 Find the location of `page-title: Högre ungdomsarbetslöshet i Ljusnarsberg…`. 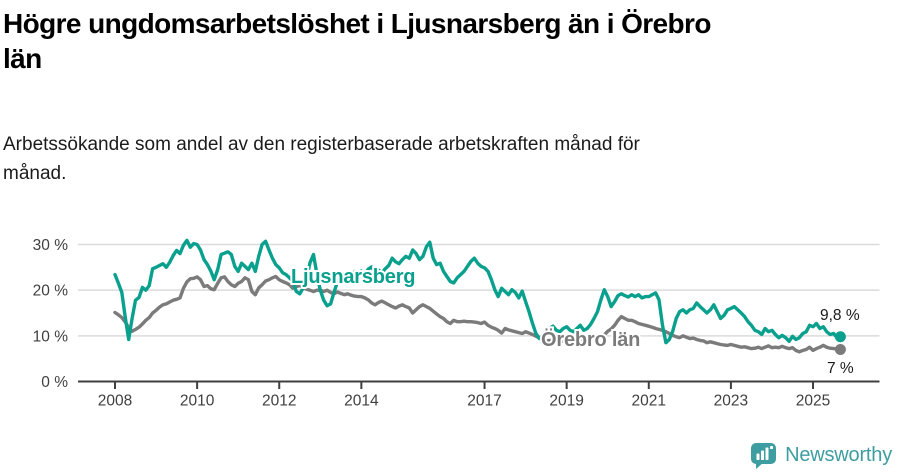

page-title: Högre ungdomsarbetslöshet i Ljusnarsberg… is located at coordinates (445, 41).